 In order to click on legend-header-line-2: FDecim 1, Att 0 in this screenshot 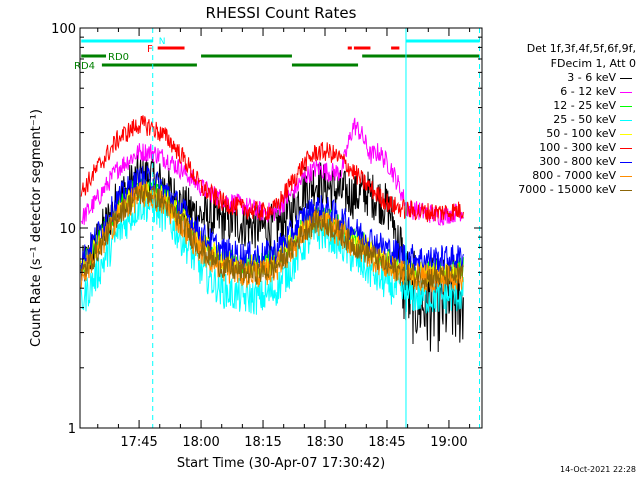, I will do `click(593, 63)`.